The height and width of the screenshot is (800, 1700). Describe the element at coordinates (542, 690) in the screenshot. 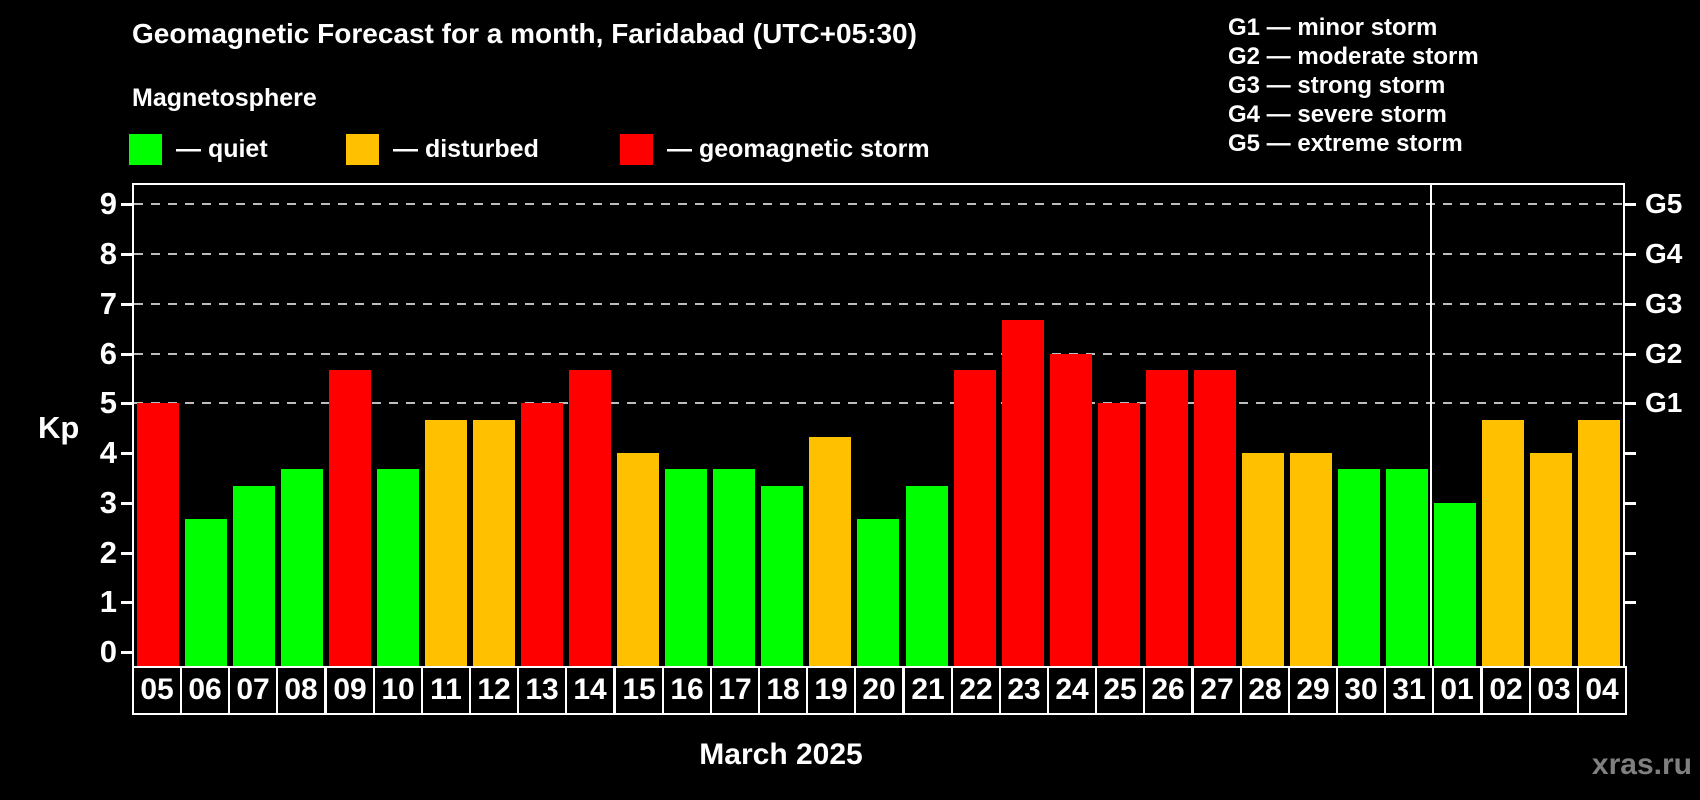

I see `day-label-13: 13` at that location.